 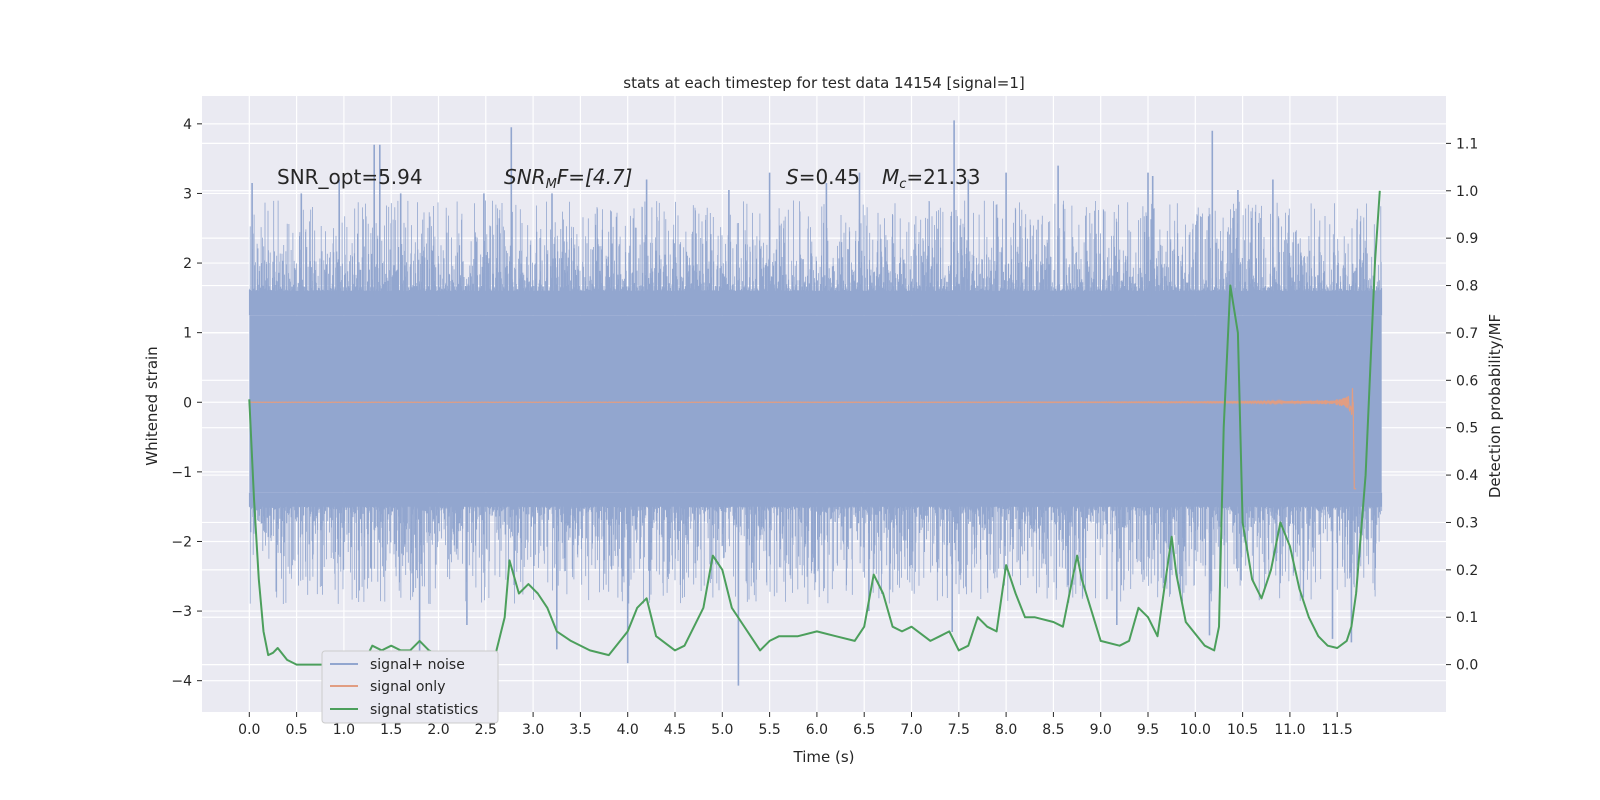 I want to click on annotation-snr-mf-main: SNR, so click(x=525, y=177).